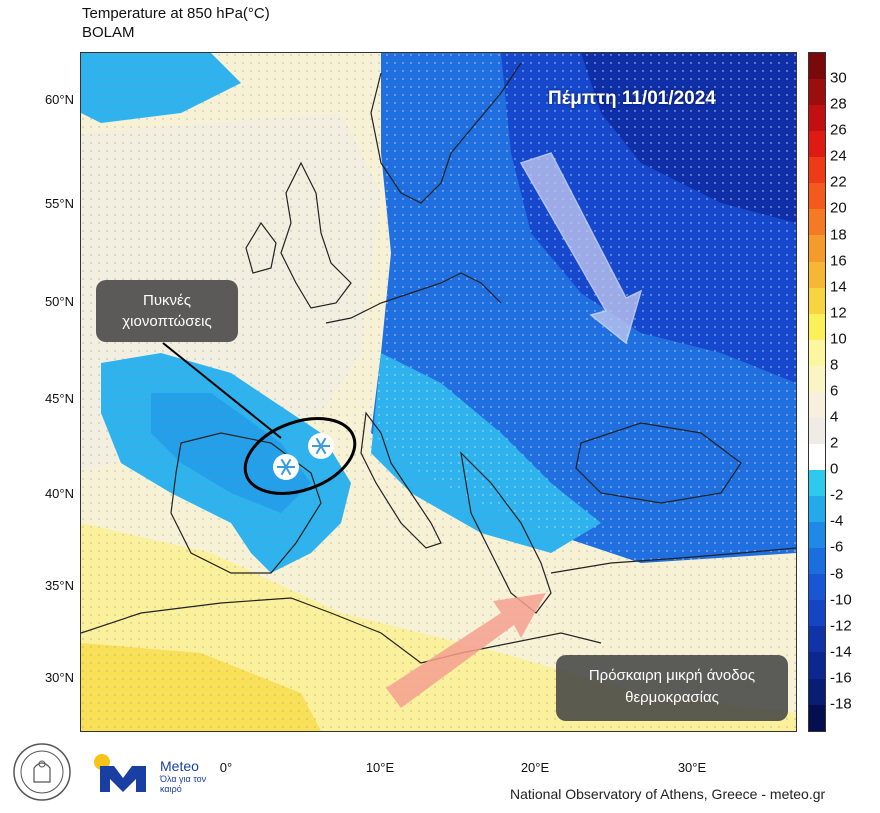  What do you see at coordinates (838, 261) in the screenshot?
I see `colorbar-tick-label: 16` at bounding box center [838, 261].